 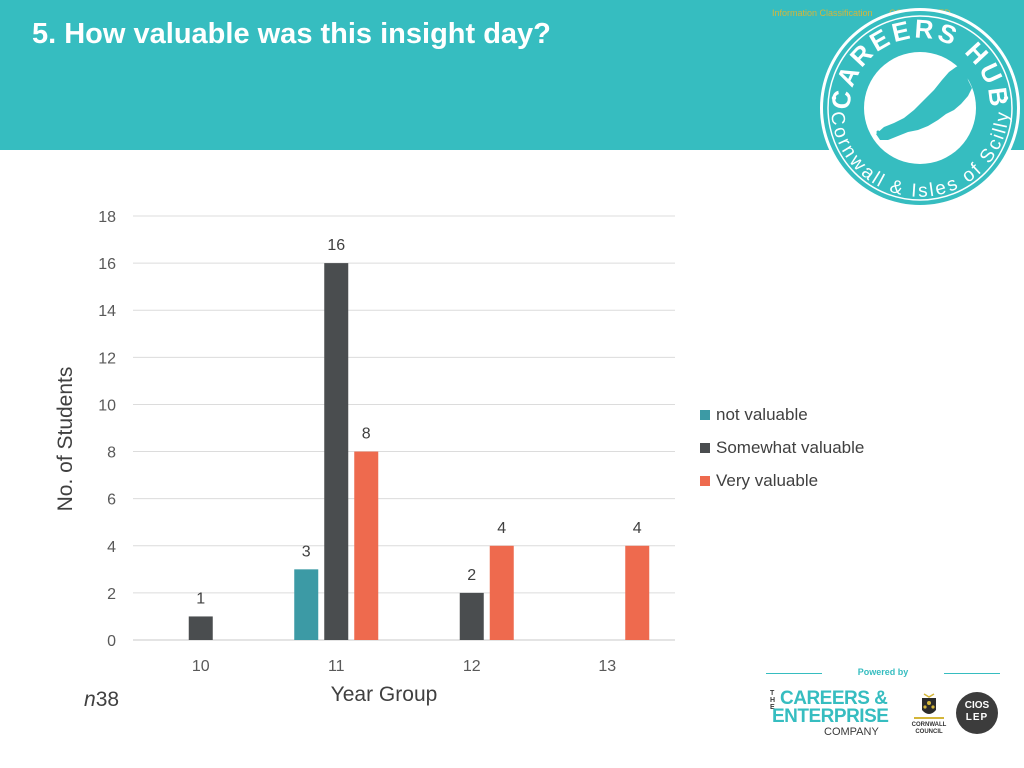 I want to click on careers-hub-logo: CAREERS HUB Cornwall & Isles of Scilly, so click(x=920, y=108).